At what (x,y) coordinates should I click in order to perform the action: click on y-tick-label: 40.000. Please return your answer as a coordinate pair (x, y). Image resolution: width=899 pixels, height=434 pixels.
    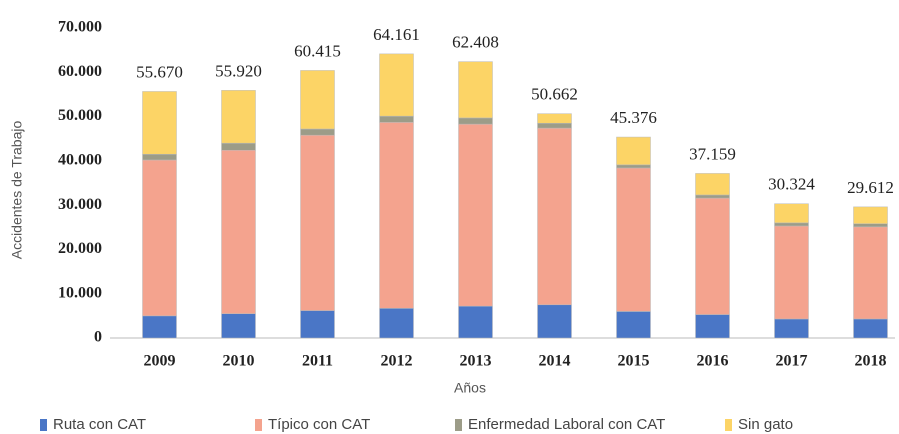
    Looking at the image, I should click on (80, 160).